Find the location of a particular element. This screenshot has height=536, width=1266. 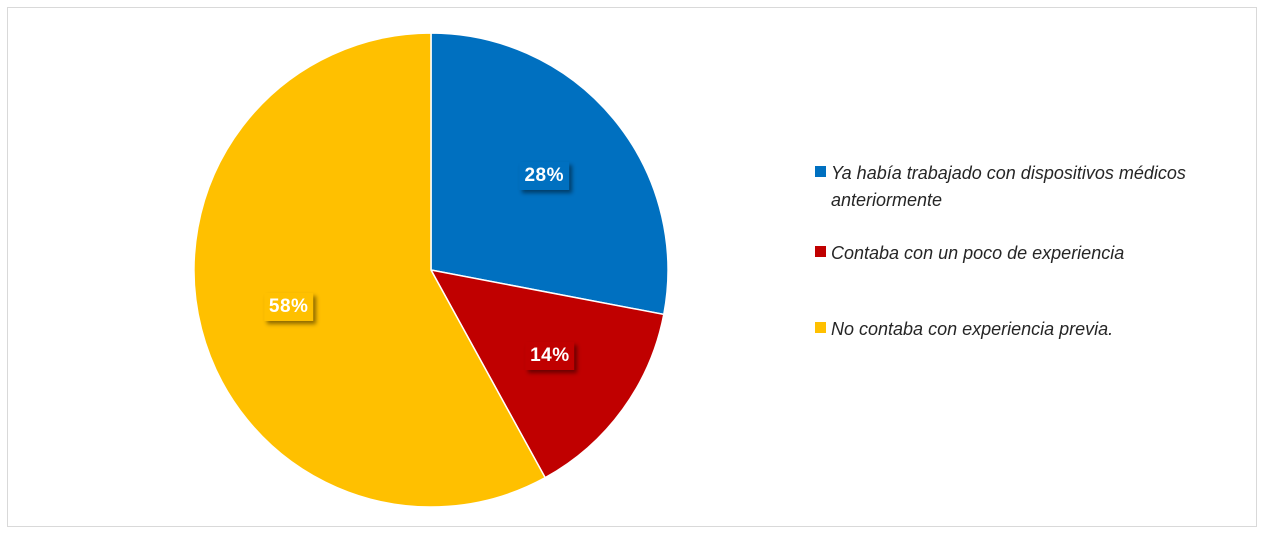

legend-item-1: Contaba con un poco de experiencia is located at coordinates (1018, 253).